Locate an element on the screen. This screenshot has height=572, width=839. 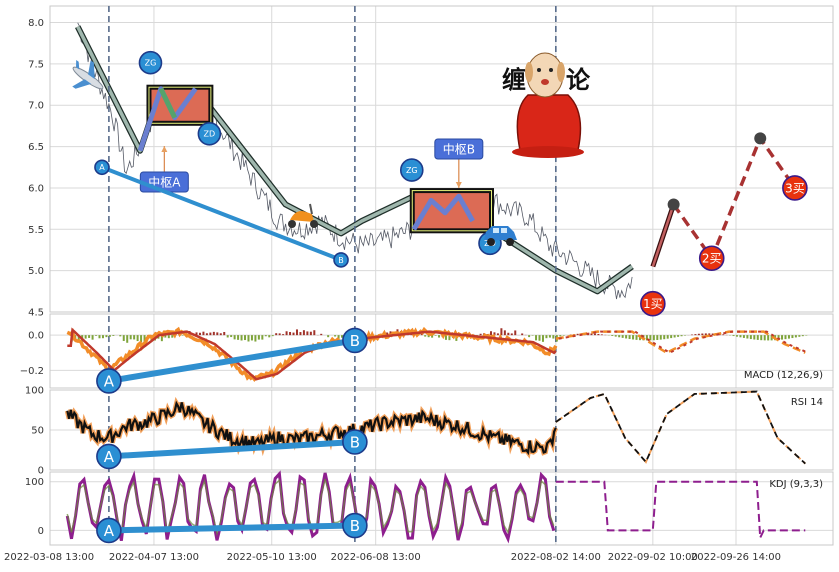
panel-title: MACD (12,26,9) is located at coordinates (783, 375).